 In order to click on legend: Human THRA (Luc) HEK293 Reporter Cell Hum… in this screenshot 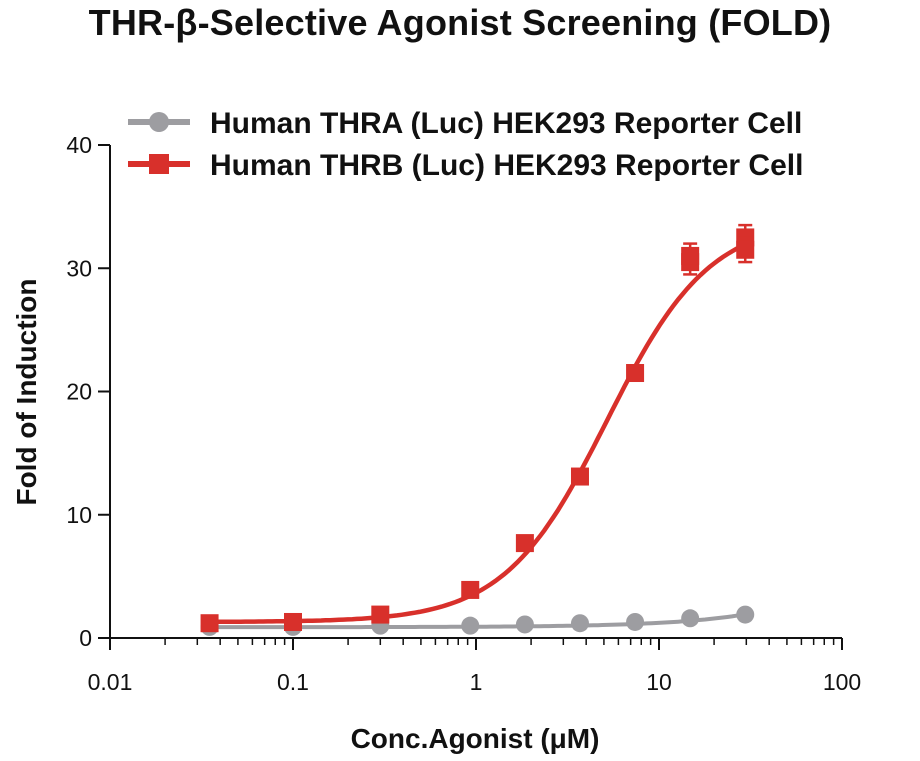, I will do `click(465, 144)`.